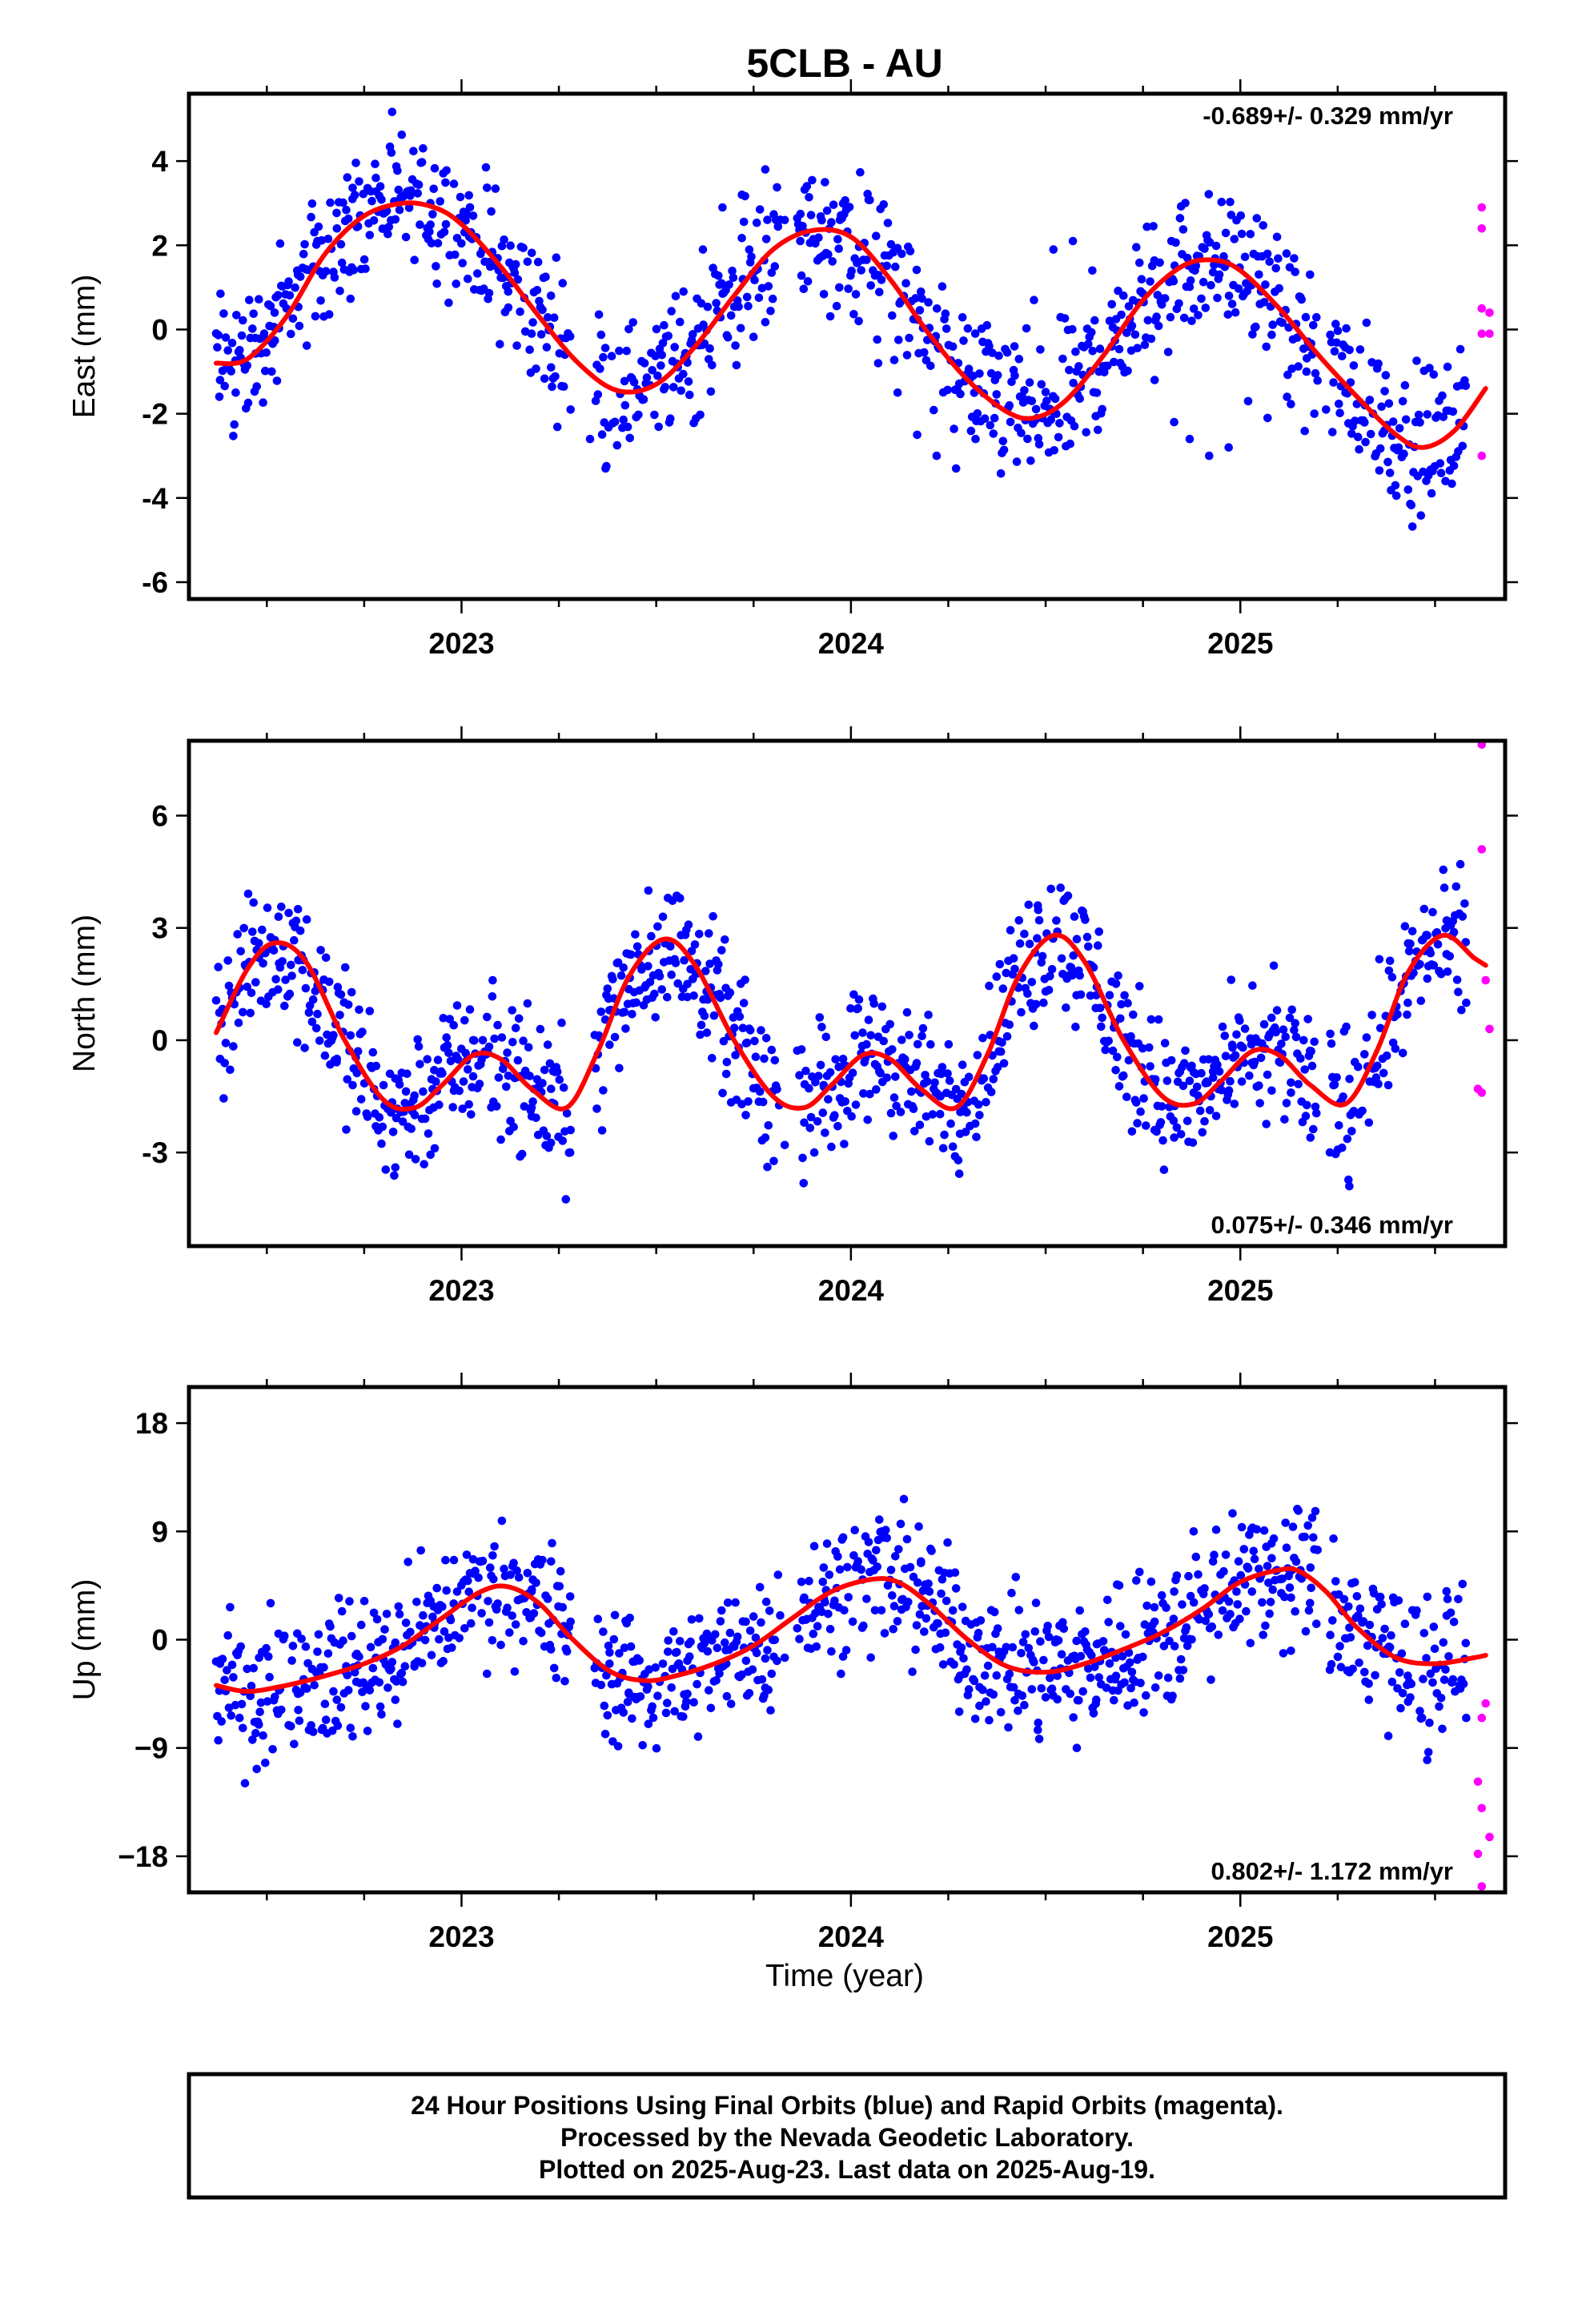  What do you see at coordinates (1332, 1871) in the screenshot?
I see `velocity-rate-label: 0.802+/- 1.172 mm/yr` at bounding box center [1332, 1871].